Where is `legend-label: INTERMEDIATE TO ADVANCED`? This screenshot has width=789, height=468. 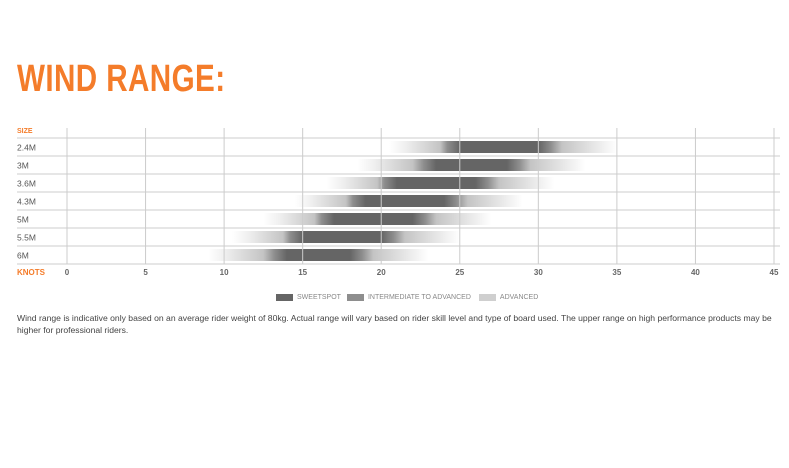
legend-label: INTERMEDIATE TO ADVANCED is located at coordinates (419, 297).